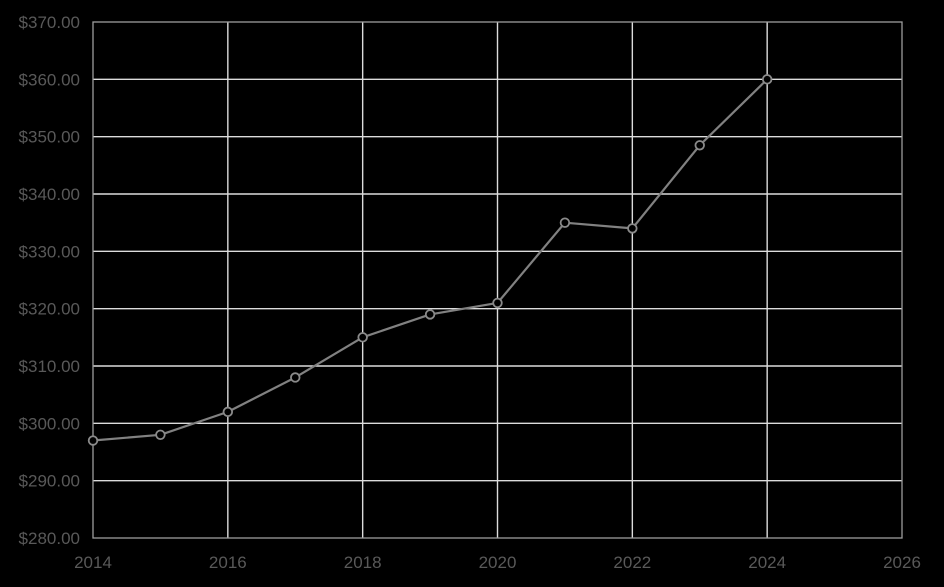 Image resolution: width=944 pixels, height=587 pixels. What do you see at coordinates (228, 562) in the screenshot?
I see `x-axis-tick-label: 2016` at bounding box center [228, 562].